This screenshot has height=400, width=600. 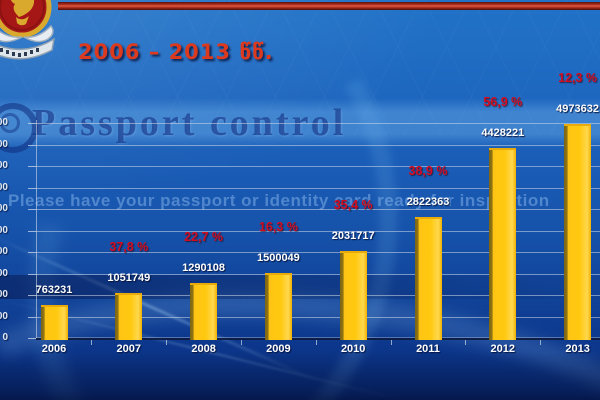 What do you see at coordinates (22, 8) in the screenshot?
I see `lion-figure` at bounding box center [22, 8].